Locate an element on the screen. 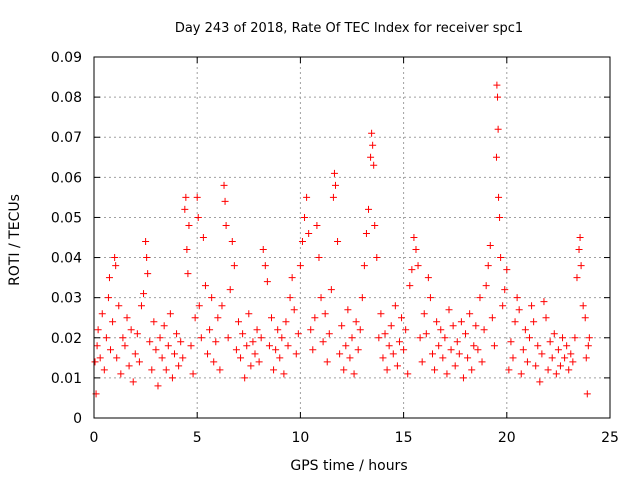  y-tick-labels: 0 0.01 0.02 0.03 0.04 0.05 0.06 0.07 0.08 0.09 is located at coordinates (66, 238).